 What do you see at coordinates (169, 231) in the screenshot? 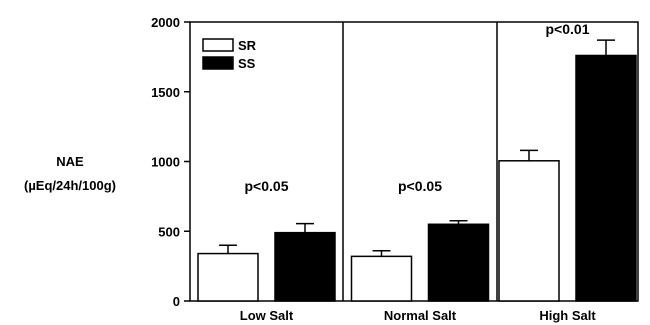
I see `y-tick-label-1: 500` at bounding box center [169, 231].